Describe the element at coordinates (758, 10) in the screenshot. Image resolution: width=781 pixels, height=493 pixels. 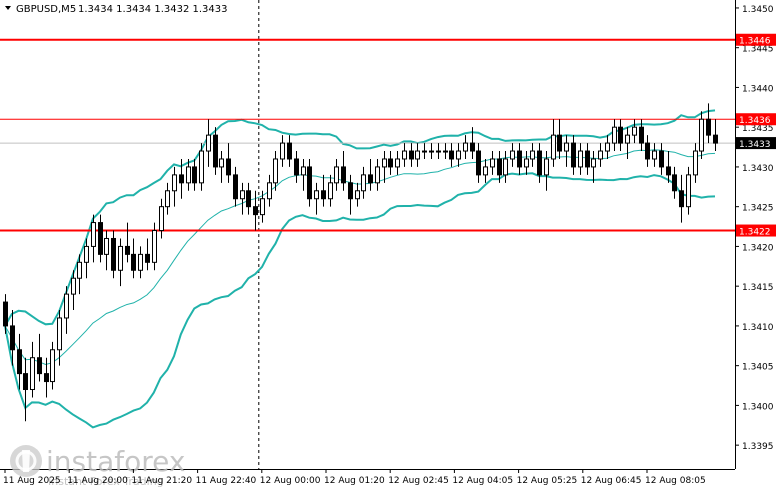
I see `price-tick-label: 1.3450` at that location.